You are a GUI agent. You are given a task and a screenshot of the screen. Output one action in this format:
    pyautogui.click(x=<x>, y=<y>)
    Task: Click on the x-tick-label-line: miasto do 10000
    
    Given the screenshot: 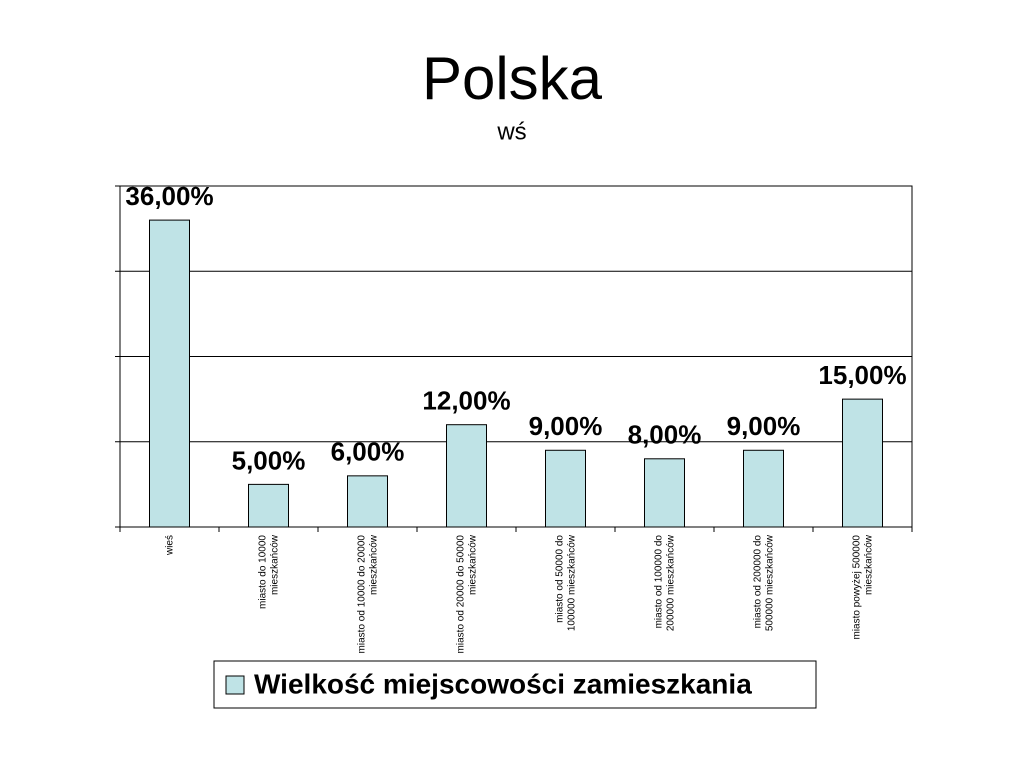 What is the action you would take?
    pyautogui.click(x=262, y=572)
    